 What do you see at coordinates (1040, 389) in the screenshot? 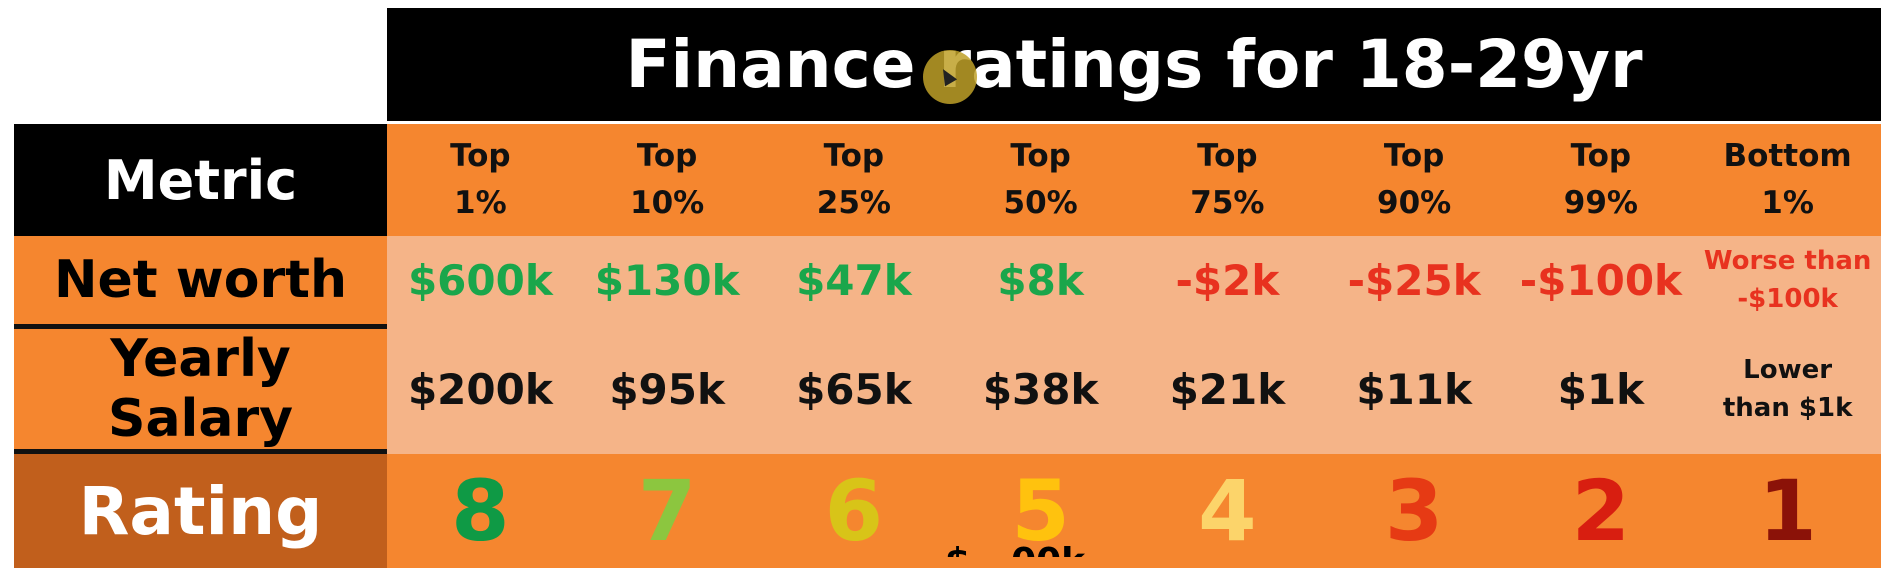
I see `salary-cell: $38k` at bounding box center [1040, 389].